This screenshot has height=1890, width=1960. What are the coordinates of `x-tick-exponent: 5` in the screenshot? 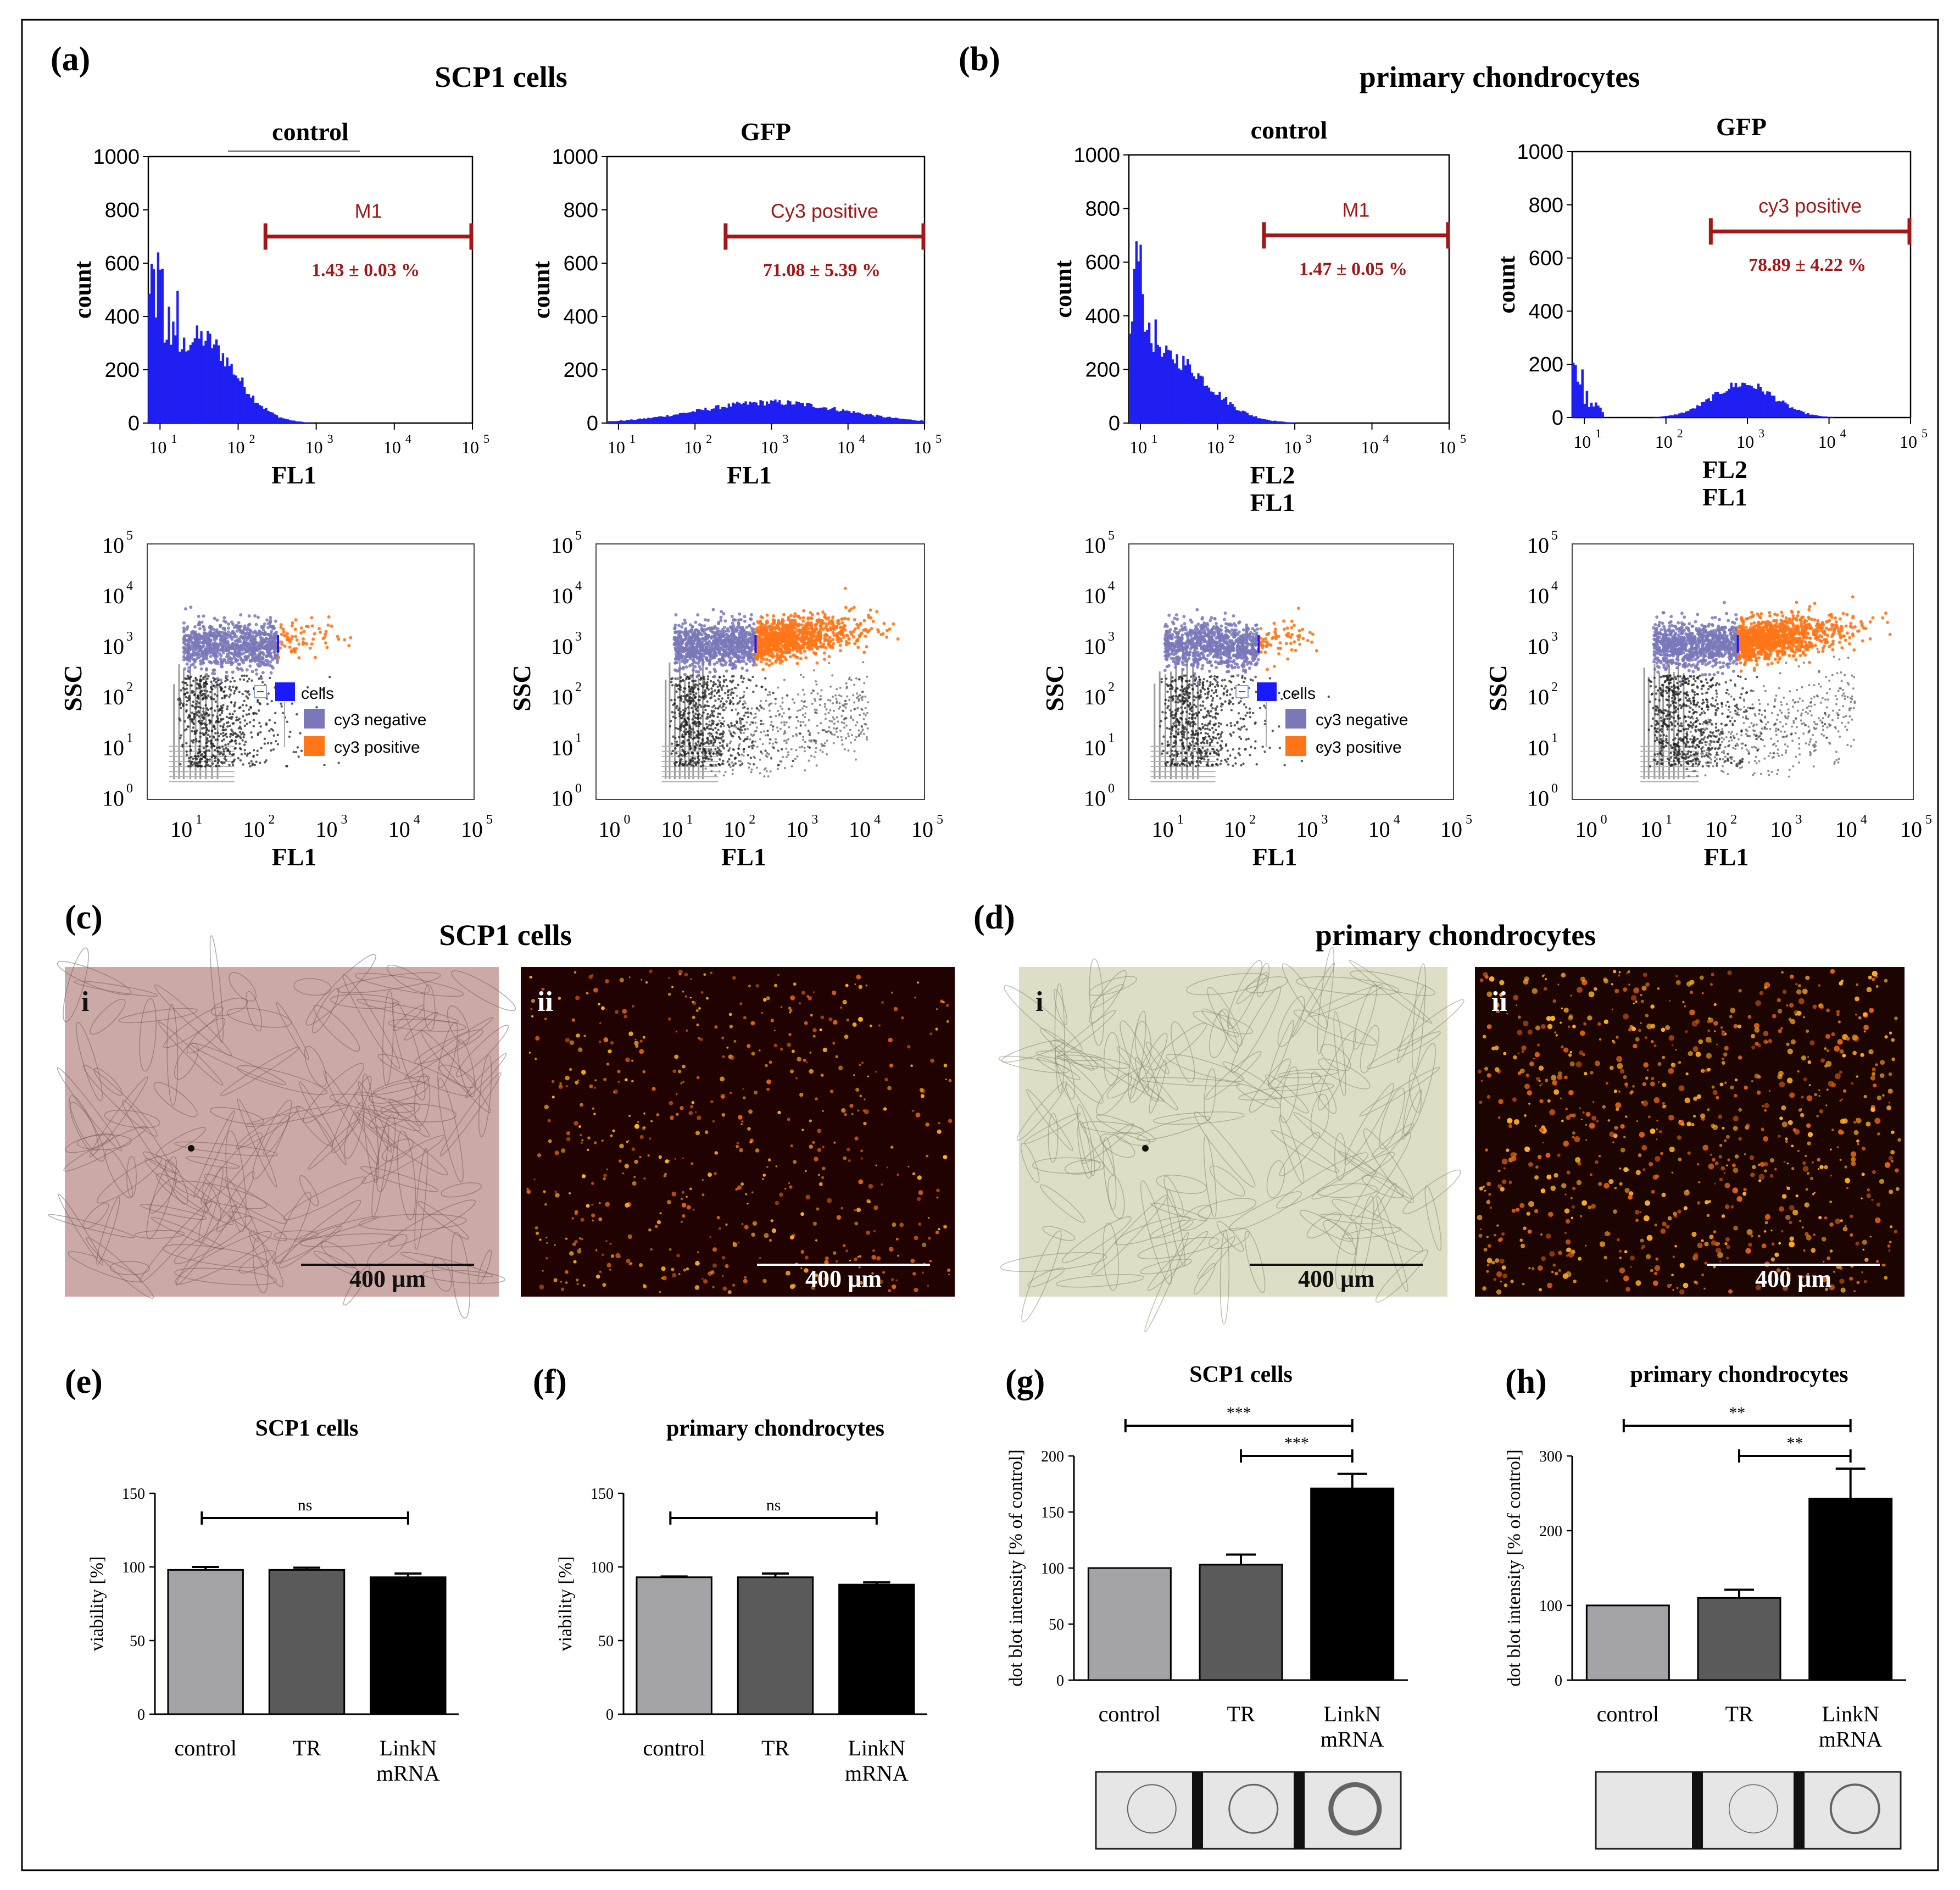 It's located at (486, 439).